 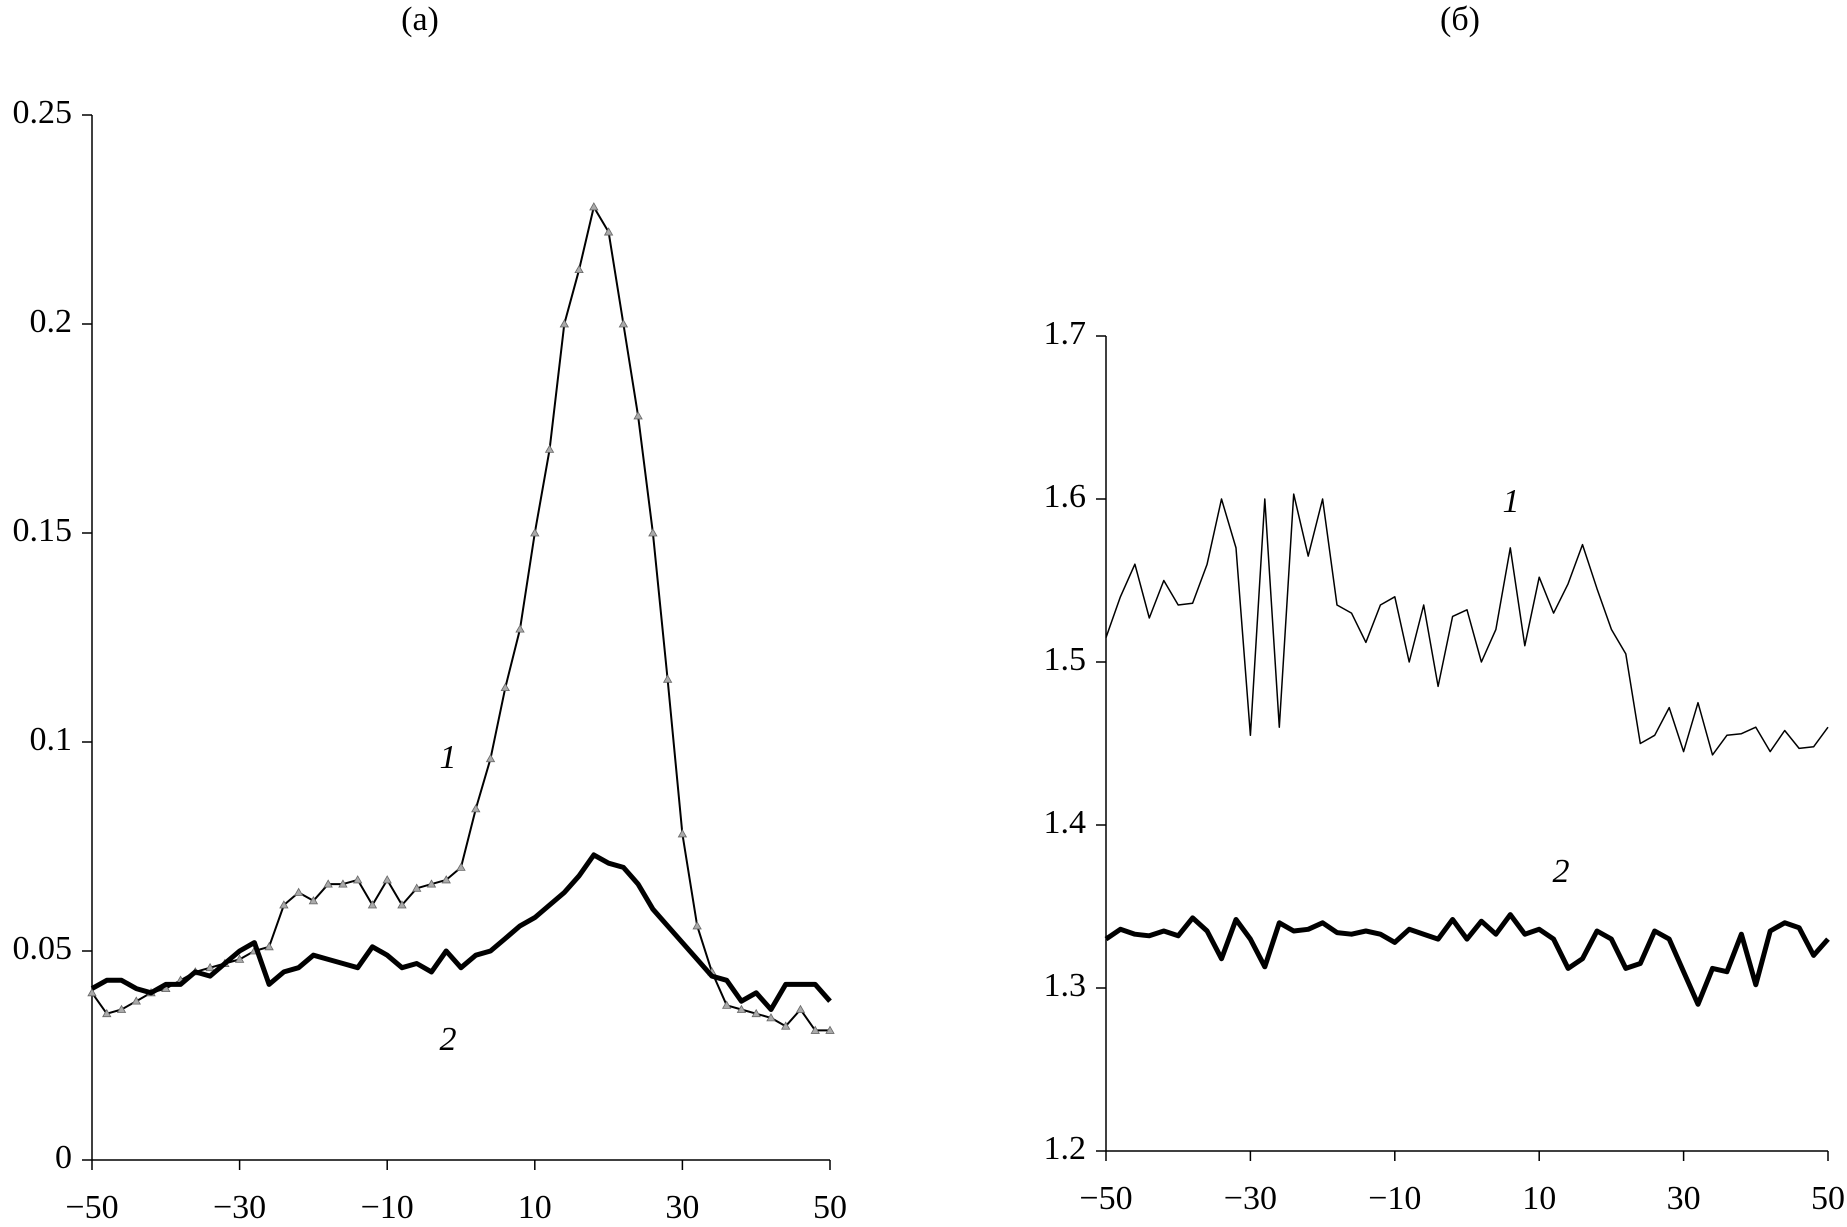 What do you see at coordinates (51, 321) in the screenshot?
I see `y-tick-label: 0.2` at bounding box center [51, 321].